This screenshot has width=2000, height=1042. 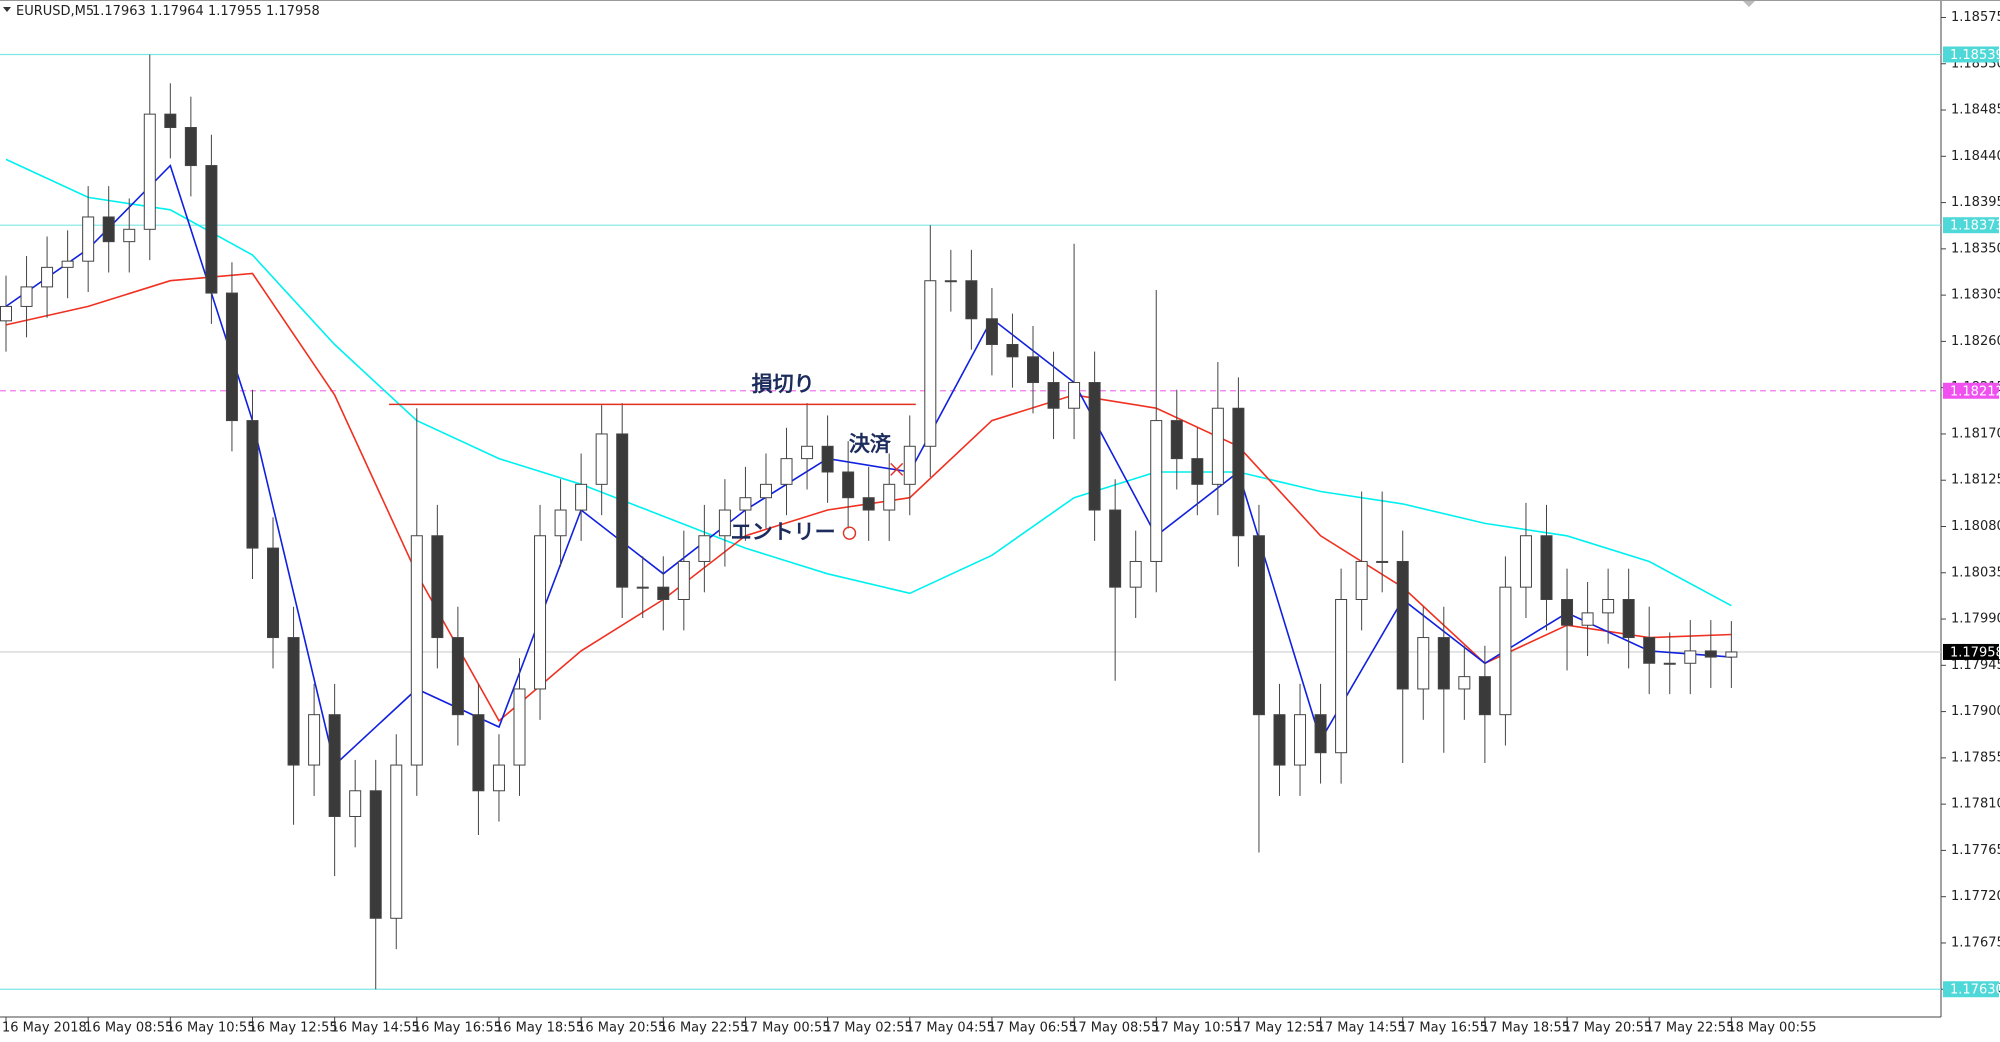 What do you see at coordinates (1975, 619) in the screenshot?
I see `y-tick-label: 1.17990` at bounding box center [1975, 619].